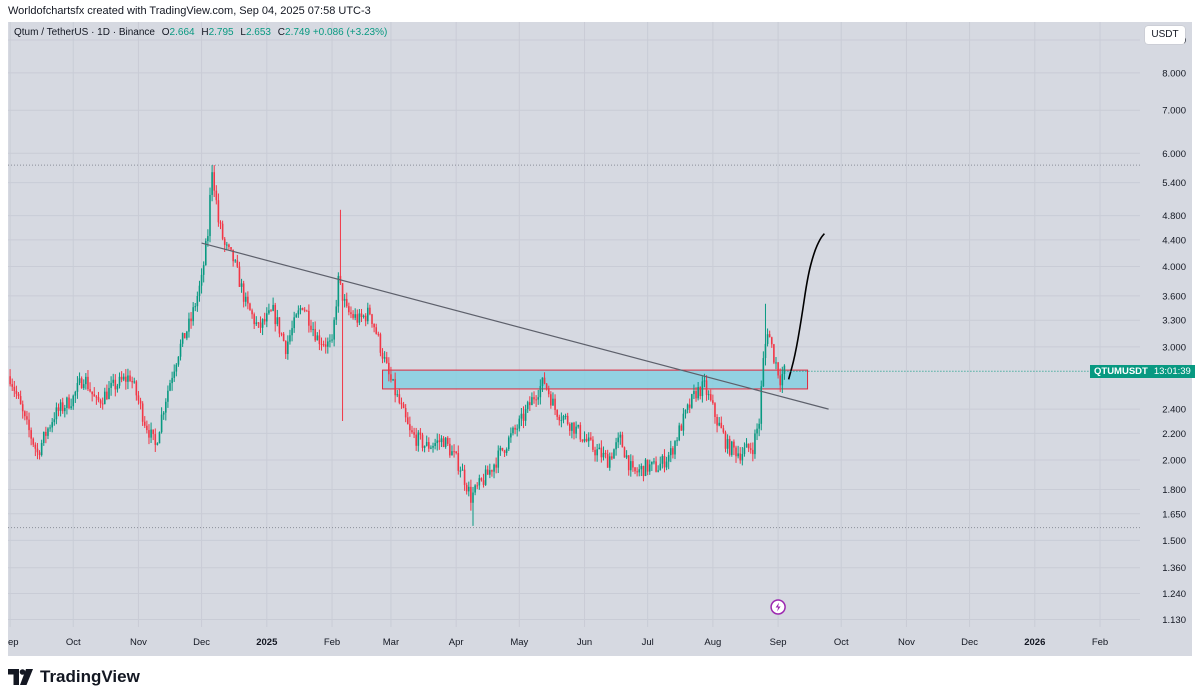 The width and height of the screenshot is (1200, 700). What do you see at coordinates (778, 642) in the screenshot?
I see `time-tick-label: Sep` at bounding box center [778, 642].